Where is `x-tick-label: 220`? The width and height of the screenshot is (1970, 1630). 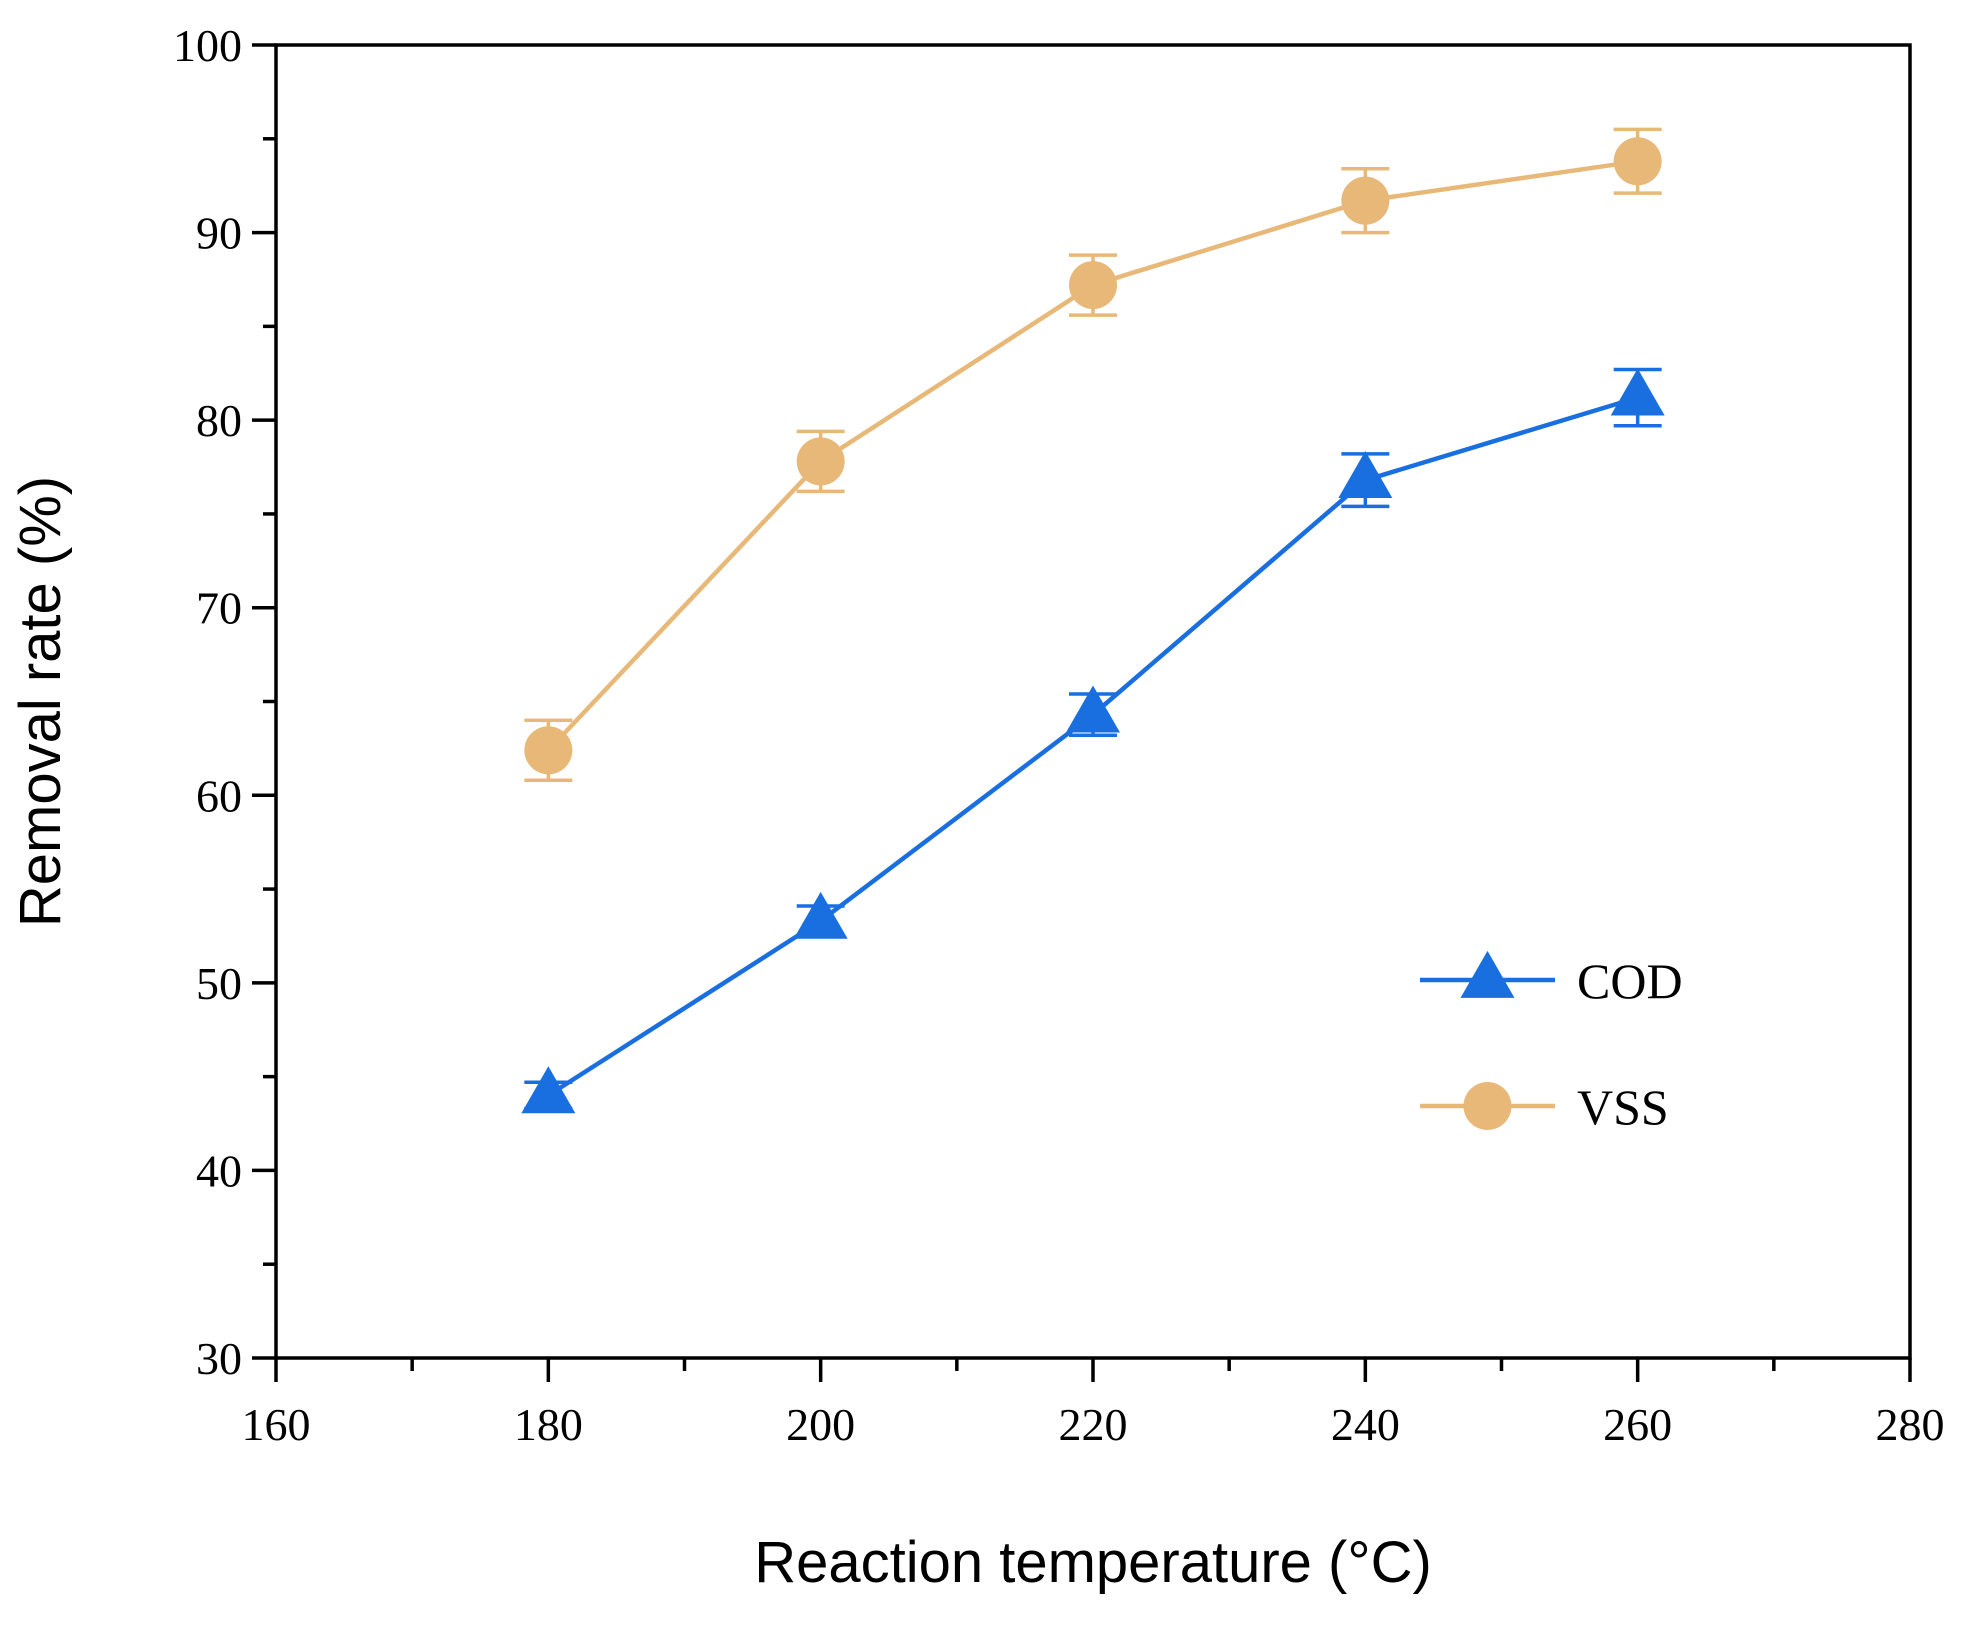
x-tick-label: 220 is located at coordinates (1093, 1424).